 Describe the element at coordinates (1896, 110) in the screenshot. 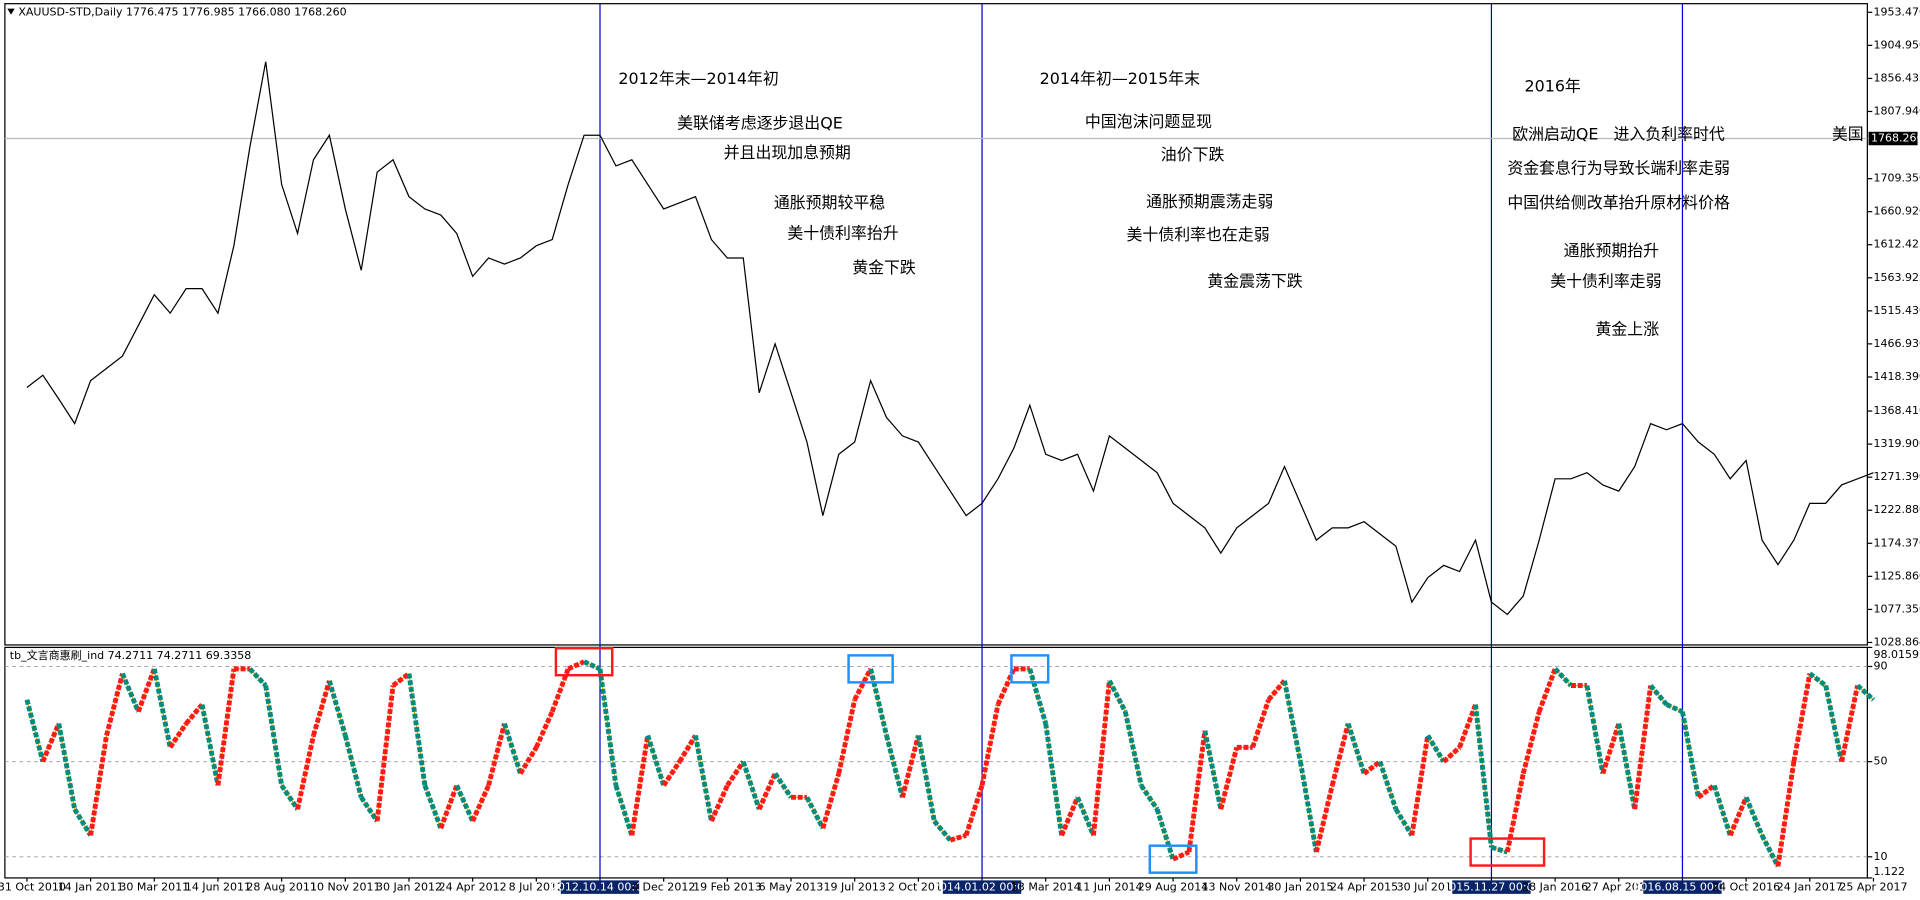

I see `y-tick-label: 1807.940` at that location.